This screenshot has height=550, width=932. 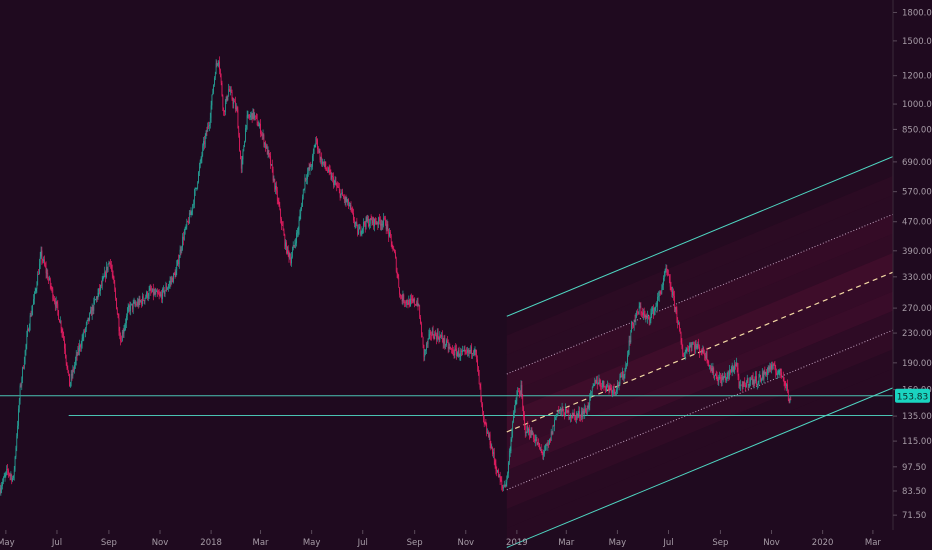 I want to click on x-tick-label: Mar, so click(x=566, y=543).